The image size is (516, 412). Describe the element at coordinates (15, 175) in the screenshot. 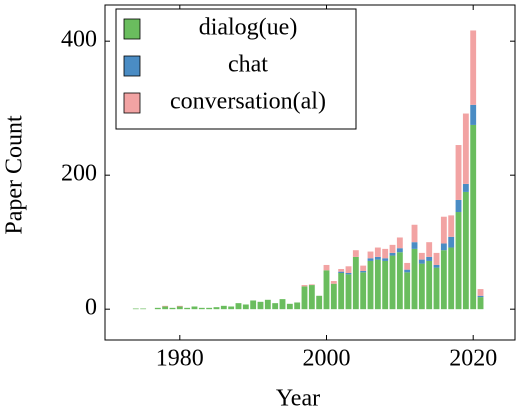

I see `y-axis-label: Paper Count` at that location.